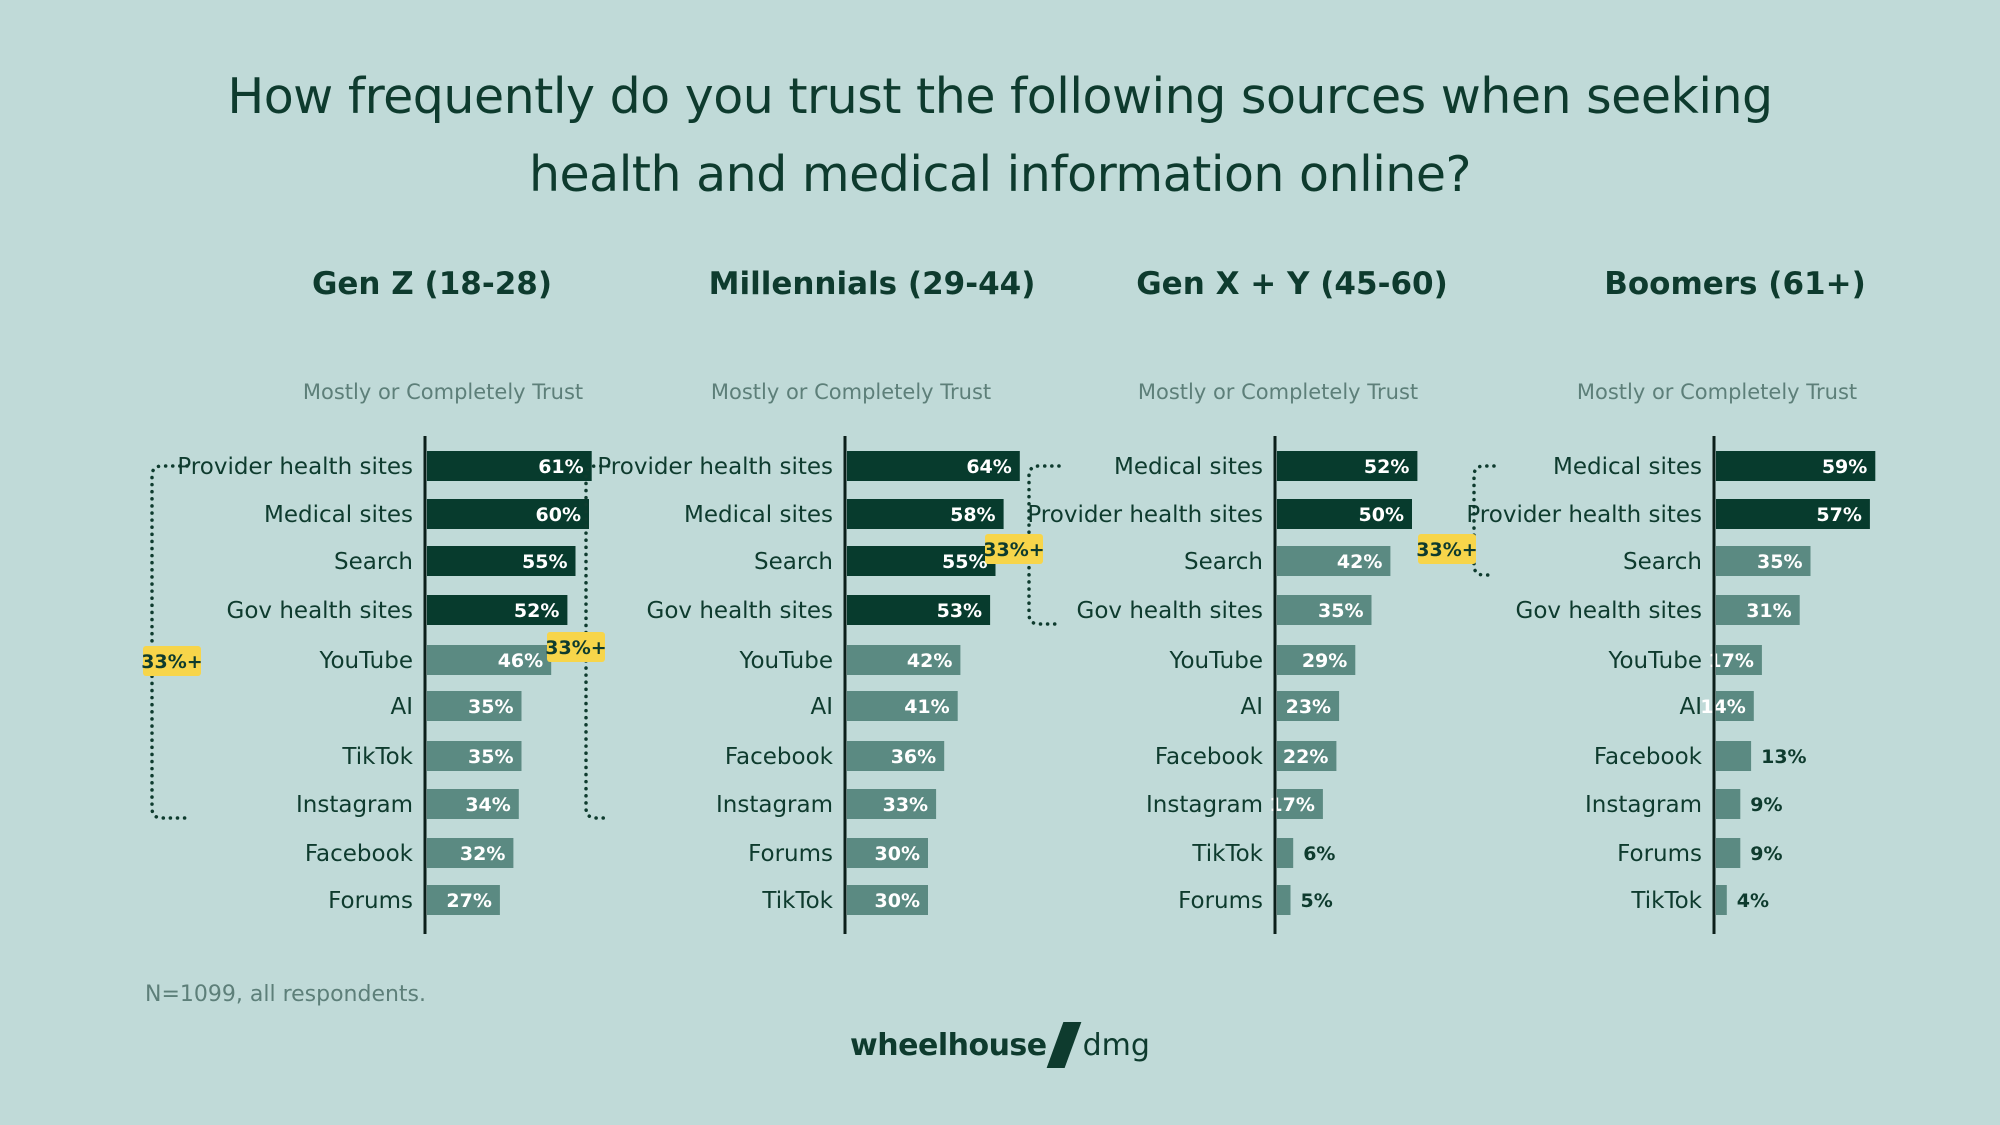 This screenshot has height=1125, width=2000. I want to click on bracket-line, so click(1484, 520).